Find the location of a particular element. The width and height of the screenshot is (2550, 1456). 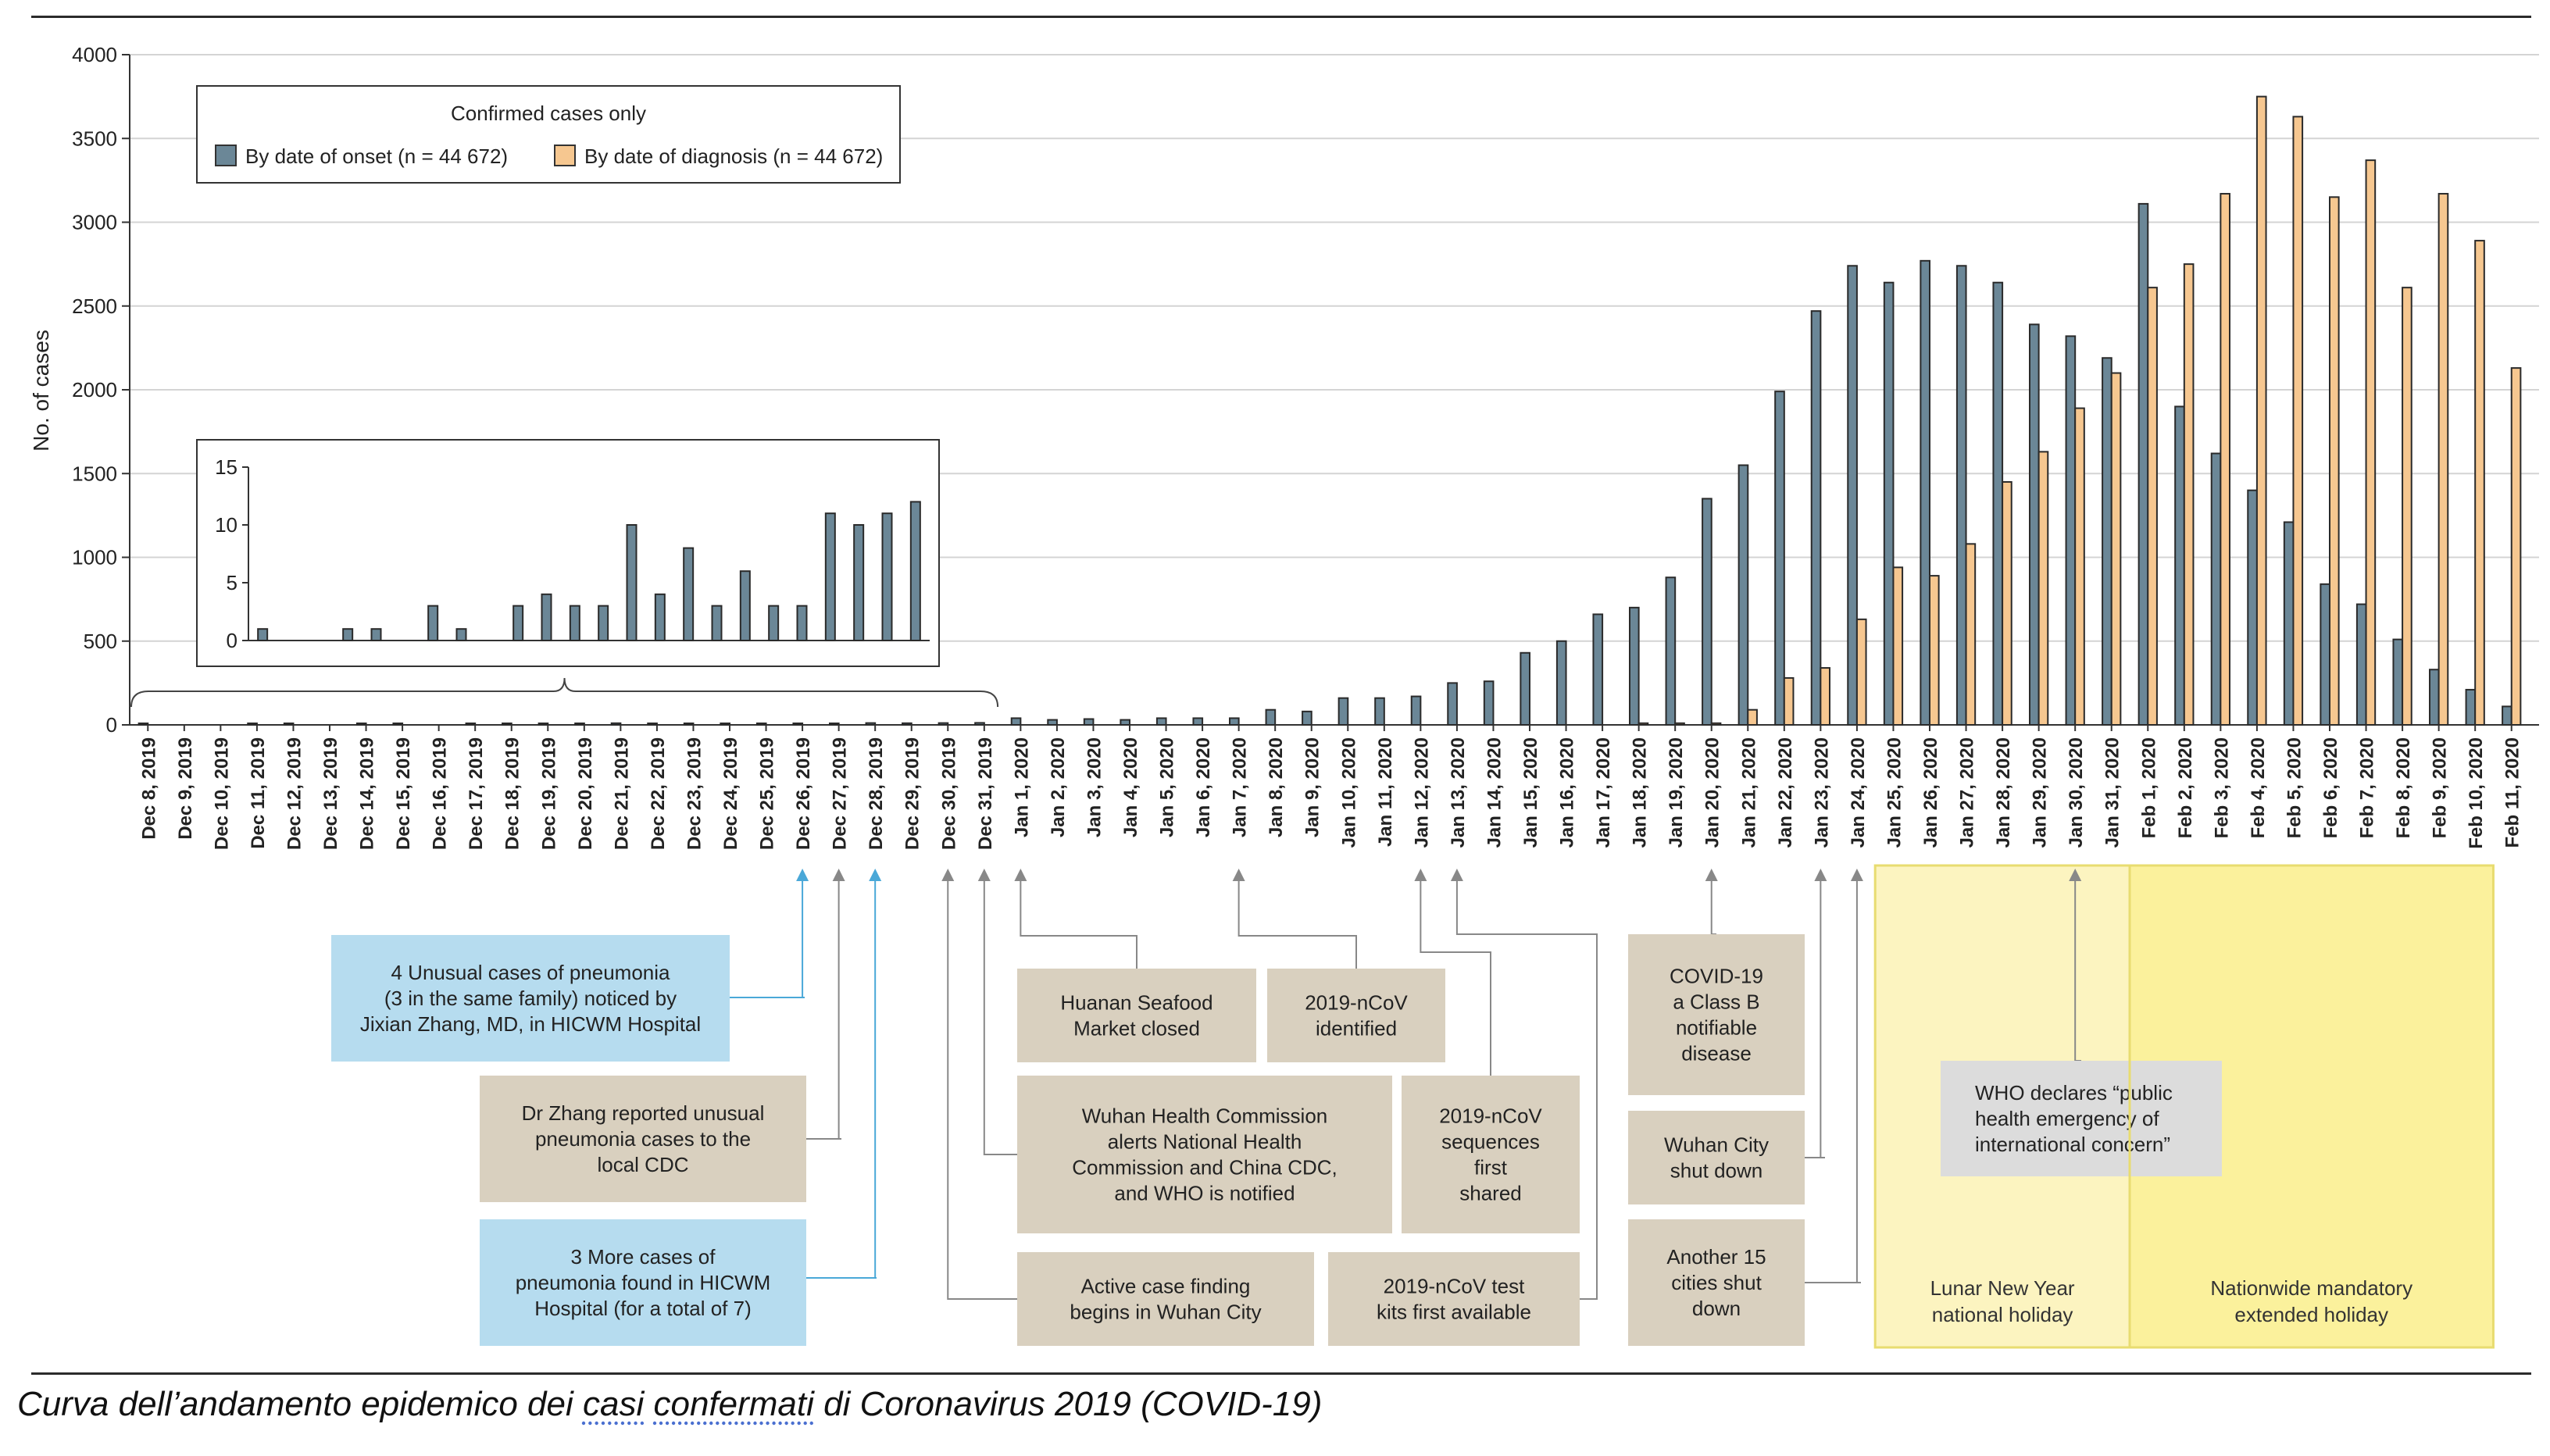

x-tick-label: Jan 14, 2020 is located at coordinates (1494, 792).